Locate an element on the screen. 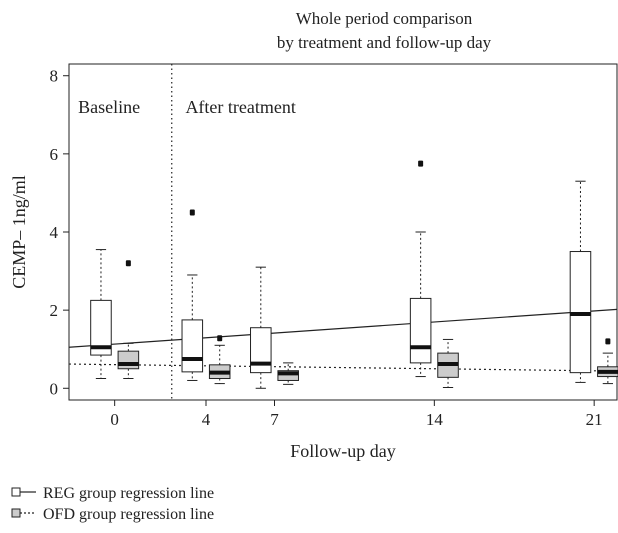 This screenshot has width=618, height=533. ofd-regression-line is located at coordinates (343, 367).